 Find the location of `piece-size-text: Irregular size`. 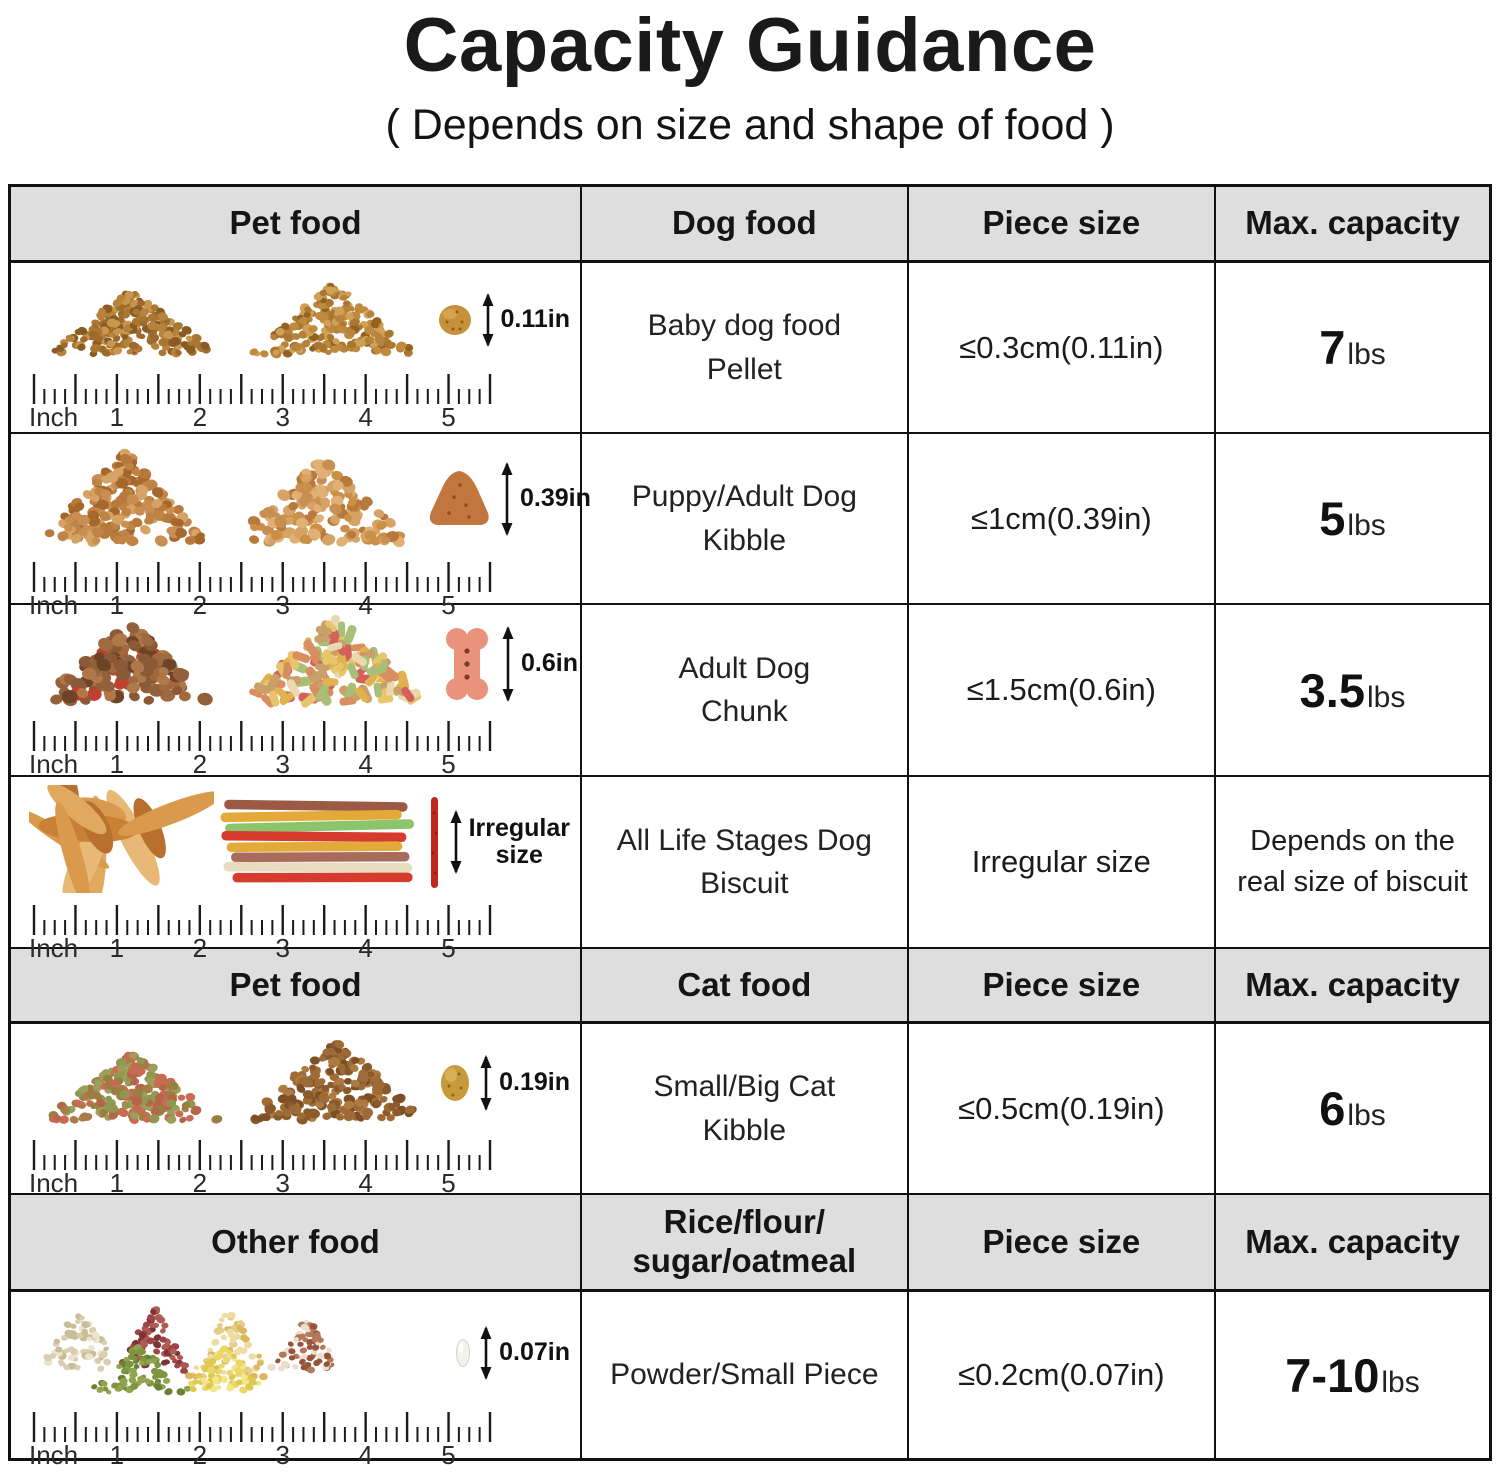

piece-size-text: Irregular size is located at coordinates (1061, 861).